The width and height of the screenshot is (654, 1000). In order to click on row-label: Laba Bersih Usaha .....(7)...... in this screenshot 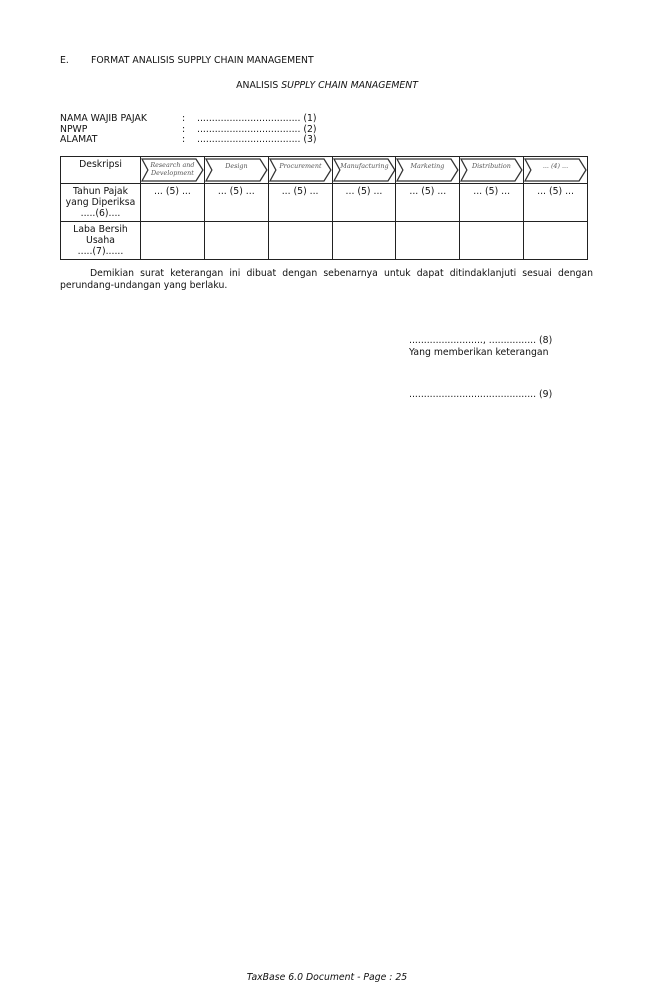, I will do `click(100, 240)`.